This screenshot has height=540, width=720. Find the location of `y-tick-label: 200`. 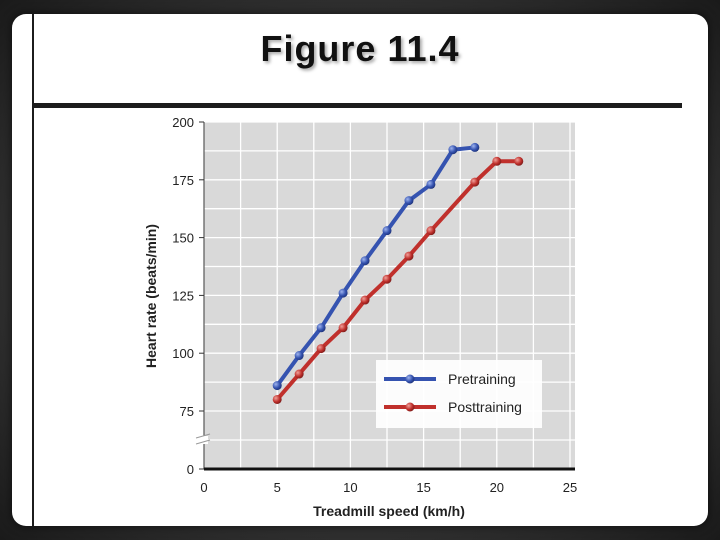

y-tick-label: 200 is located at coordinates (183, 122).